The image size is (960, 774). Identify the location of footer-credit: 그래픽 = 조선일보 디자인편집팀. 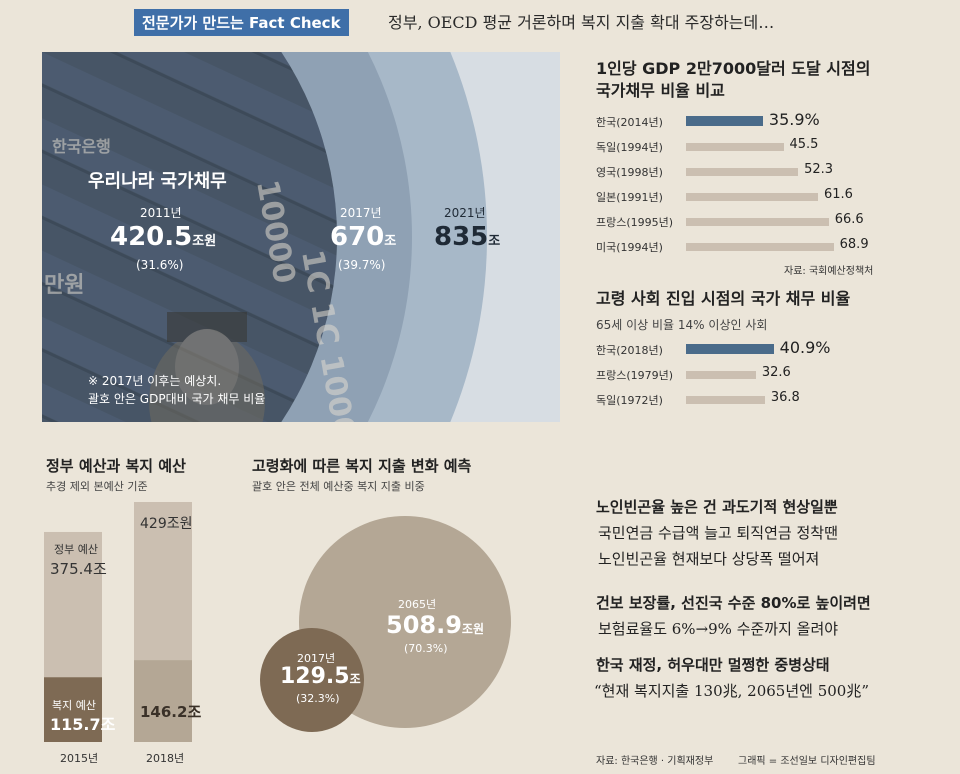
(807, 761).